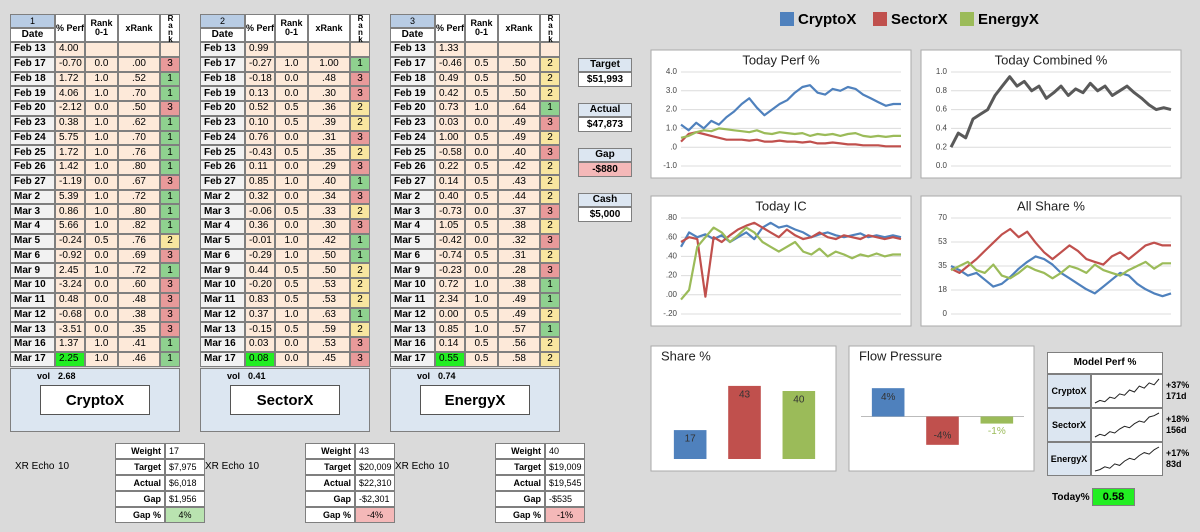  Describe the element at coordinates (375, 483) in the screenshot. I see `summary-value: $22,310` at that location.